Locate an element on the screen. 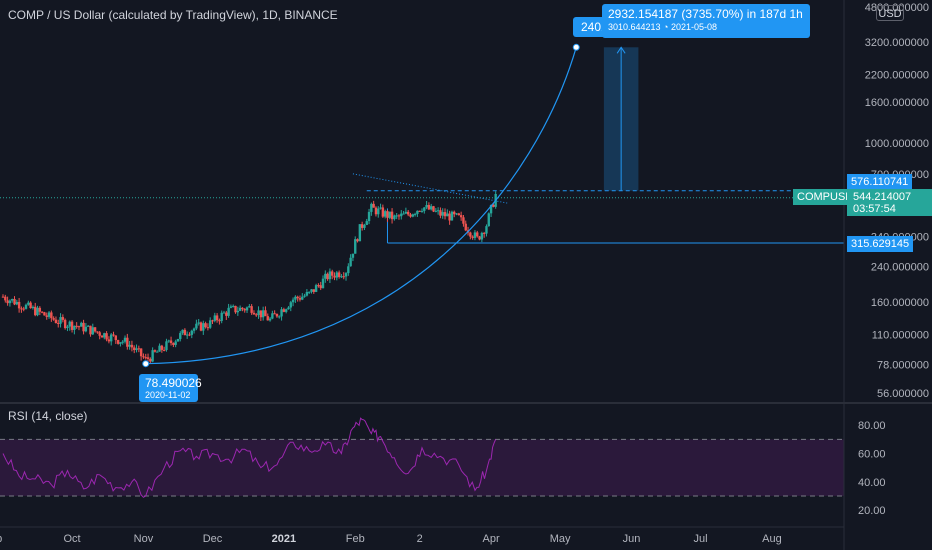  low-value: 78.490026 is located at coordinates (173, 383).